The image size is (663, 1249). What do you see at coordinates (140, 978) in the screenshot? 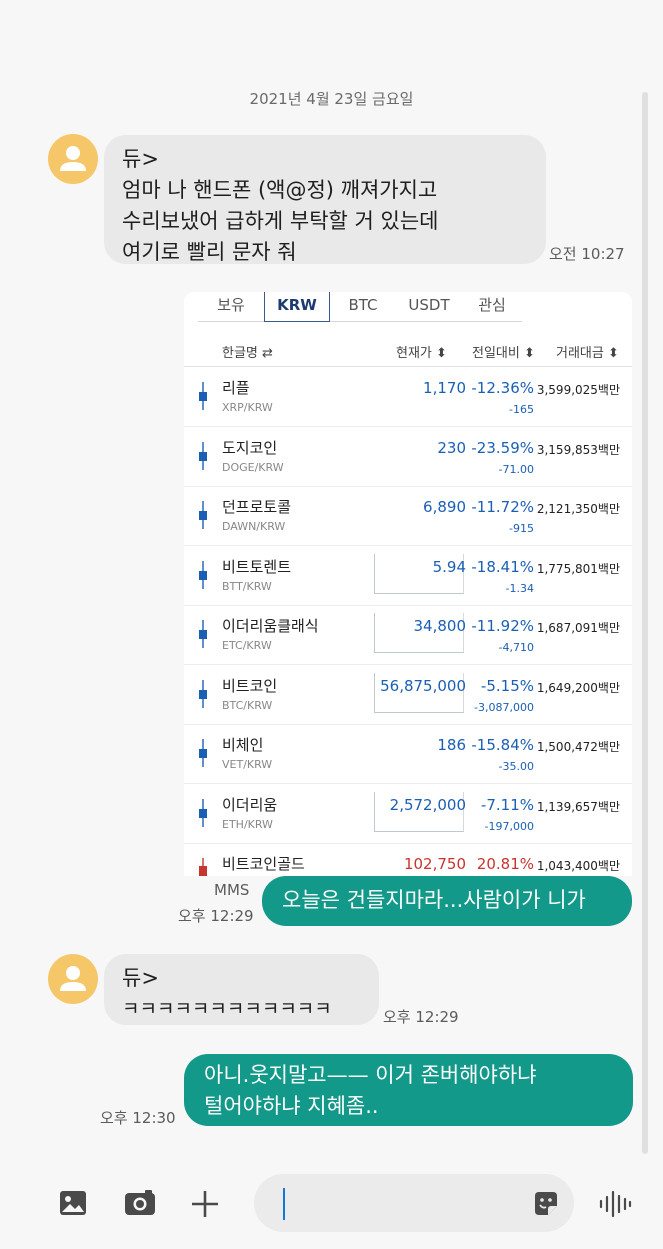
I see `message-sender: 듀>` at bounding box center [140, 978].